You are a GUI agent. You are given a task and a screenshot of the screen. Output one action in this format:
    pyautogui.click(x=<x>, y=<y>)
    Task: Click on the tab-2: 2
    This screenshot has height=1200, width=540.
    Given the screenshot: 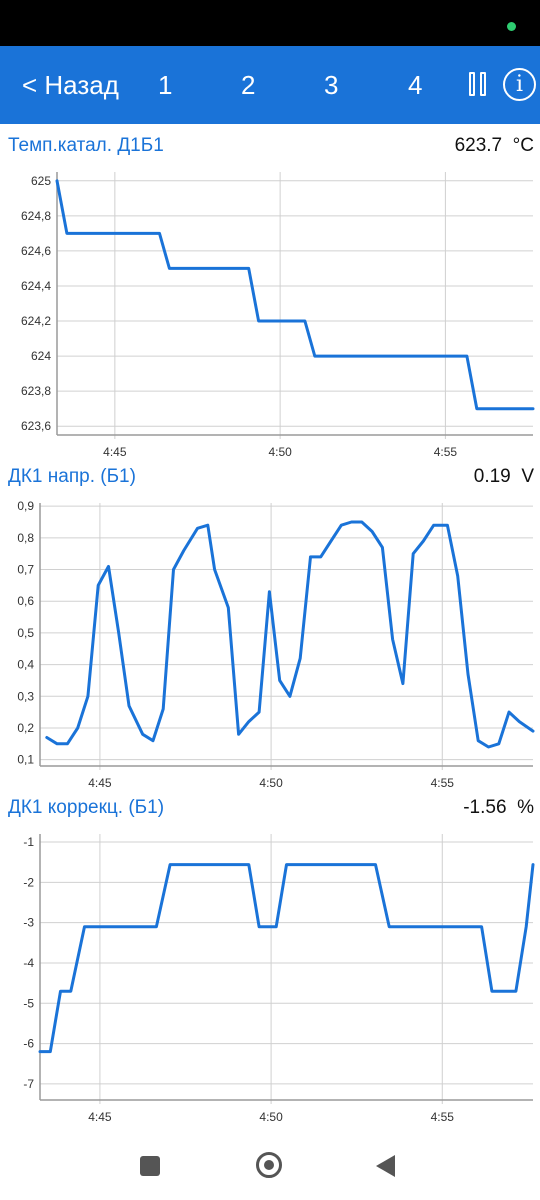 What is the action you would take?
    pyautogui.click(x=248, y=85)
    